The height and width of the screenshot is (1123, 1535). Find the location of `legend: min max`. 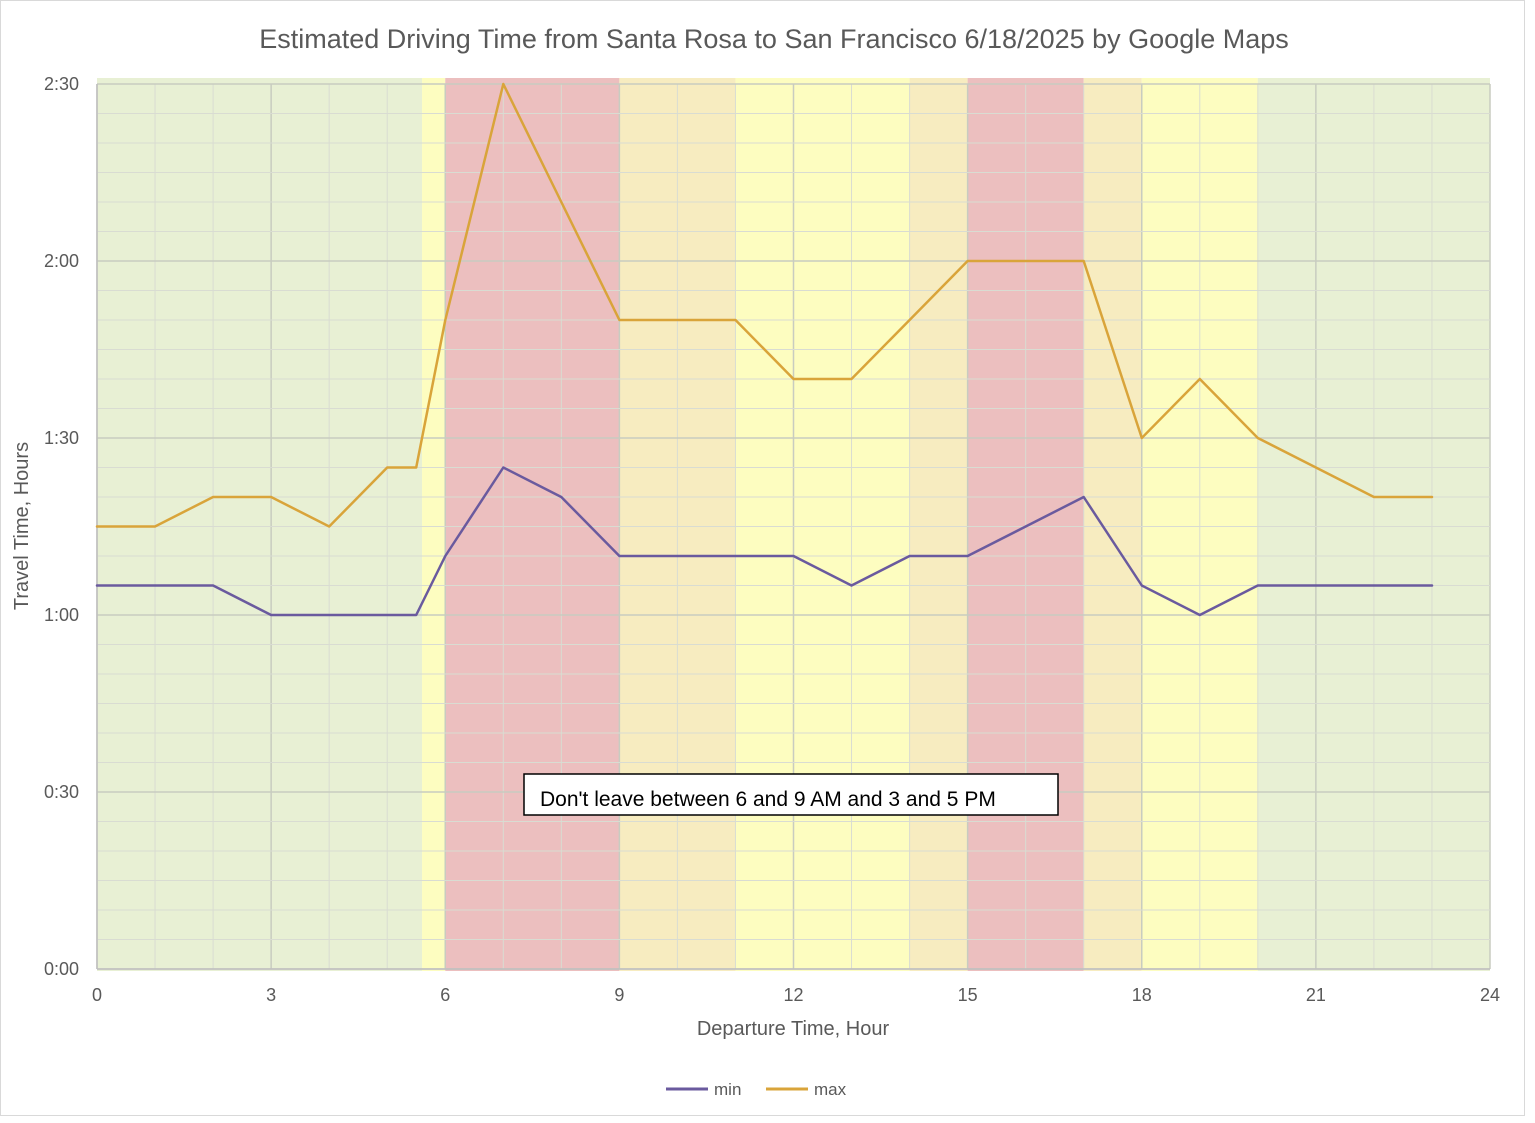

legend: min max is located at coordinates (756, 1089).